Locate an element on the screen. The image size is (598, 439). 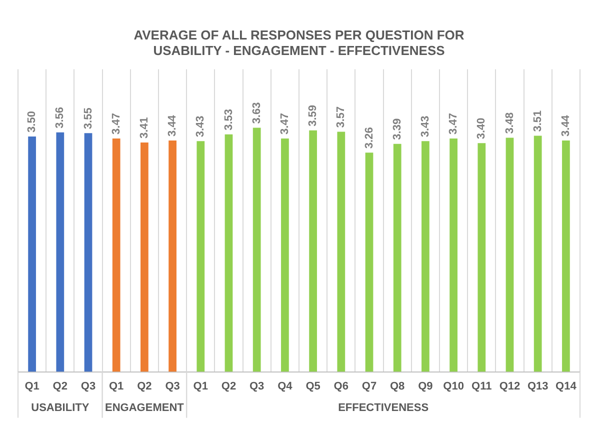
x-tick-label: Q13 is located at coordinates (537, 386).